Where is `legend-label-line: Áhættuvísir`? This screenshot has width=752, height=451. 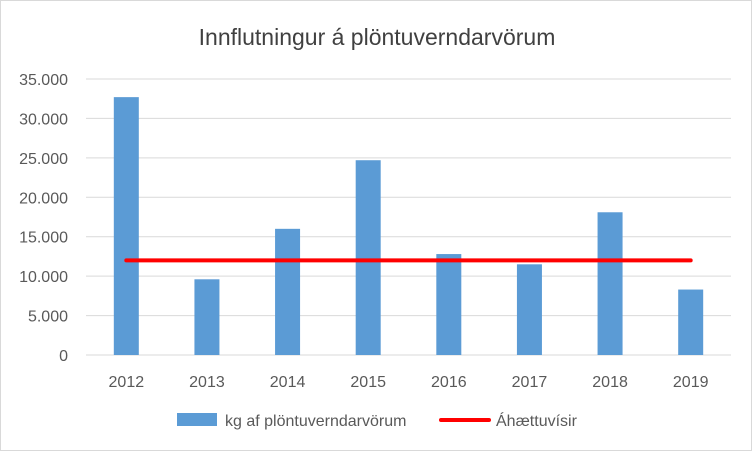
legend-label-line: Áhættuvísir is located at coordinates (537, 420).